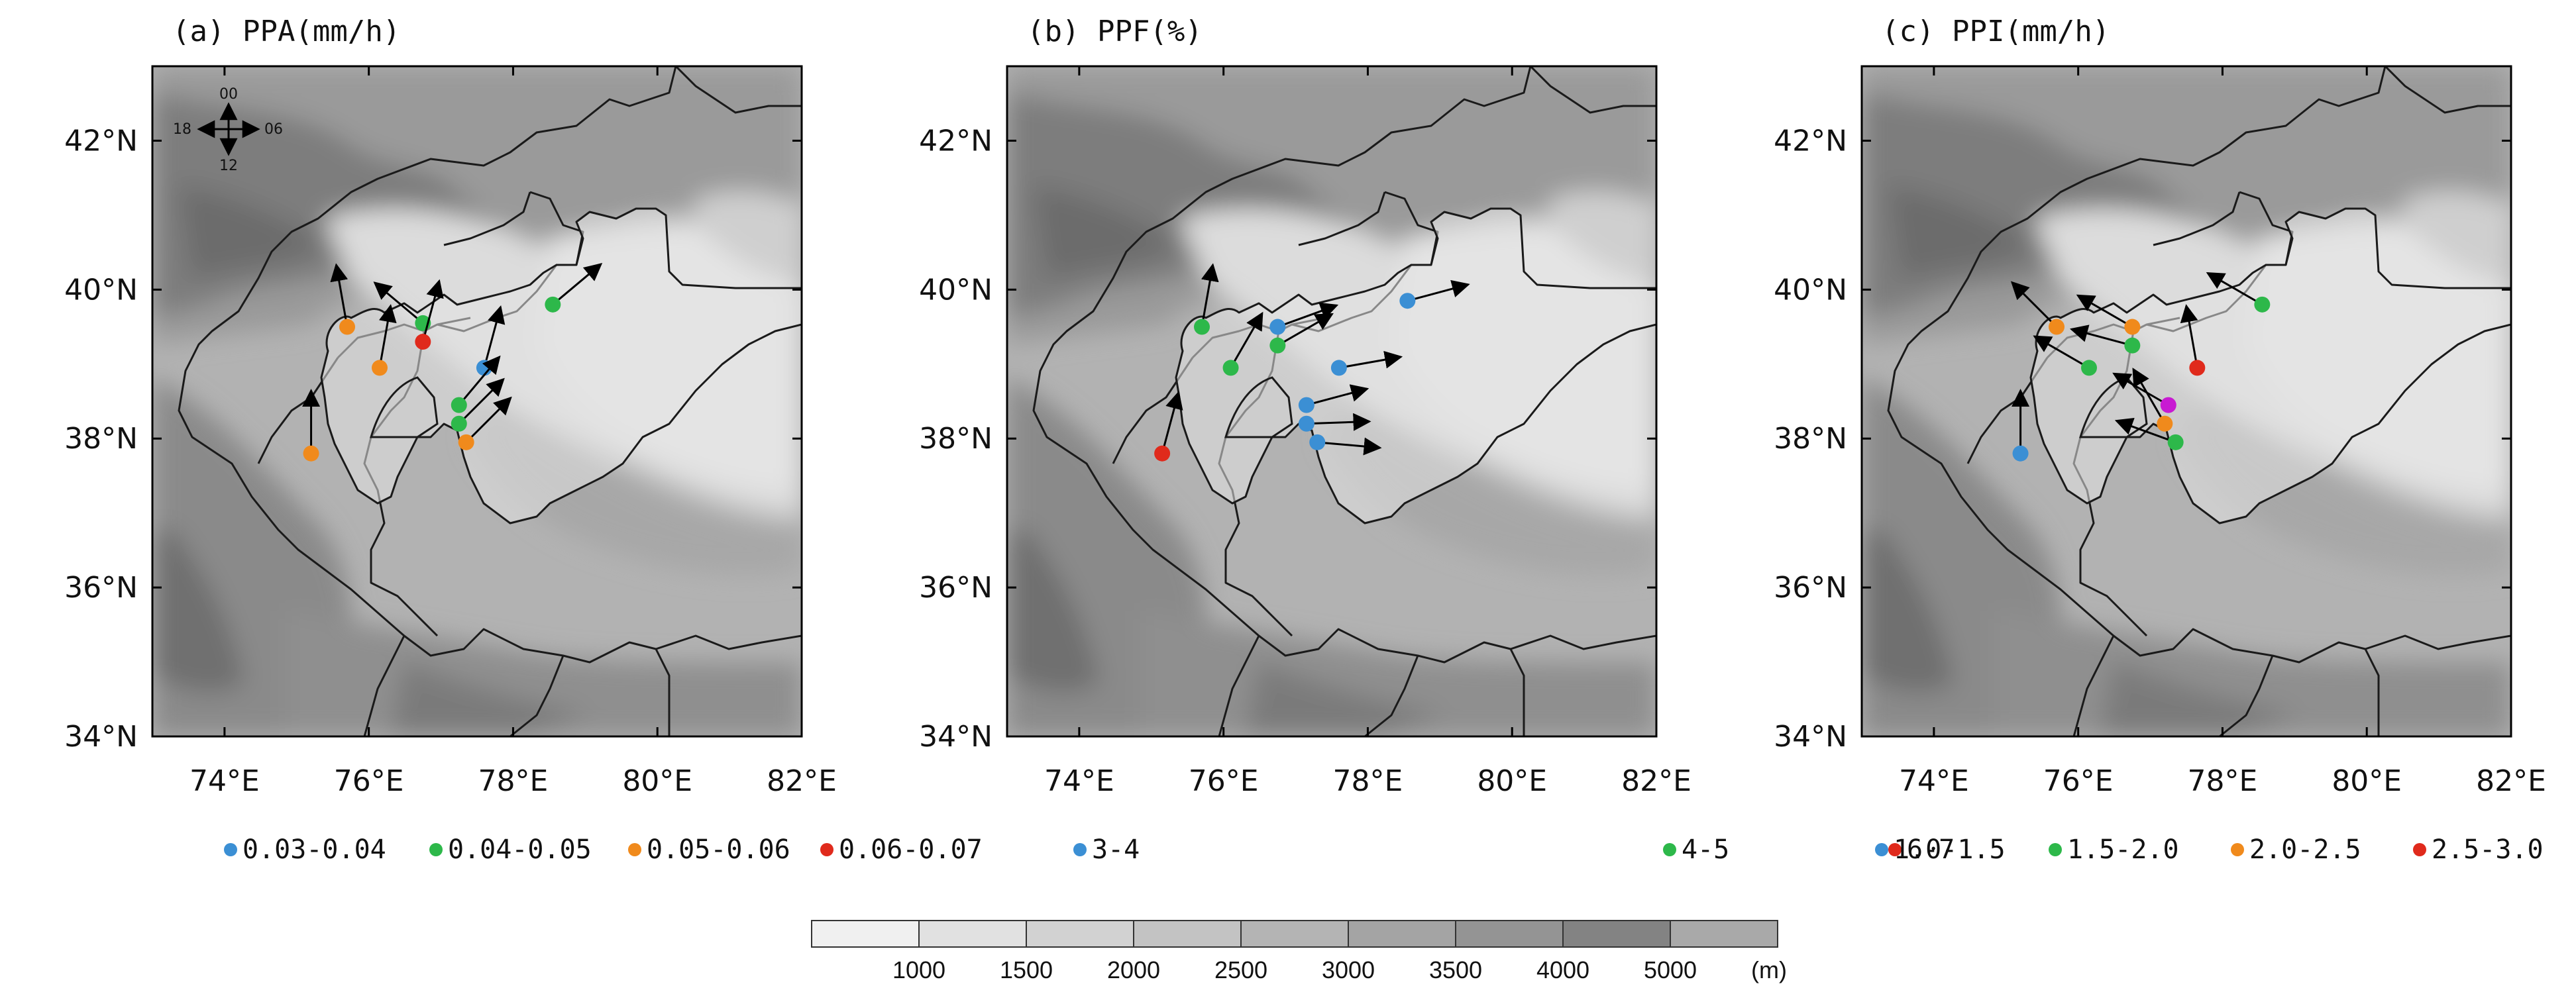 Image resolution: width=2576 pixels, height=1002 pixels. I want to click on panel-title: (a) PPA(mm/h), so click(286, 31).